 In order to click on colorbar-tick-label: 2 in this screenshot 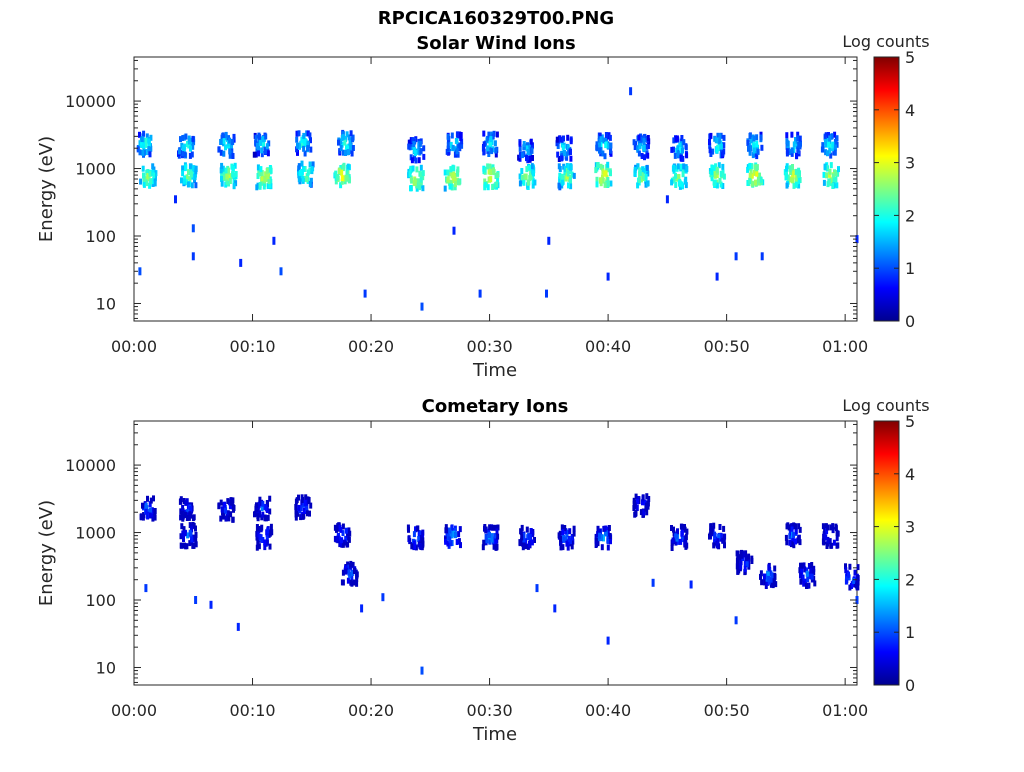, I will do `click(910, 579)`.